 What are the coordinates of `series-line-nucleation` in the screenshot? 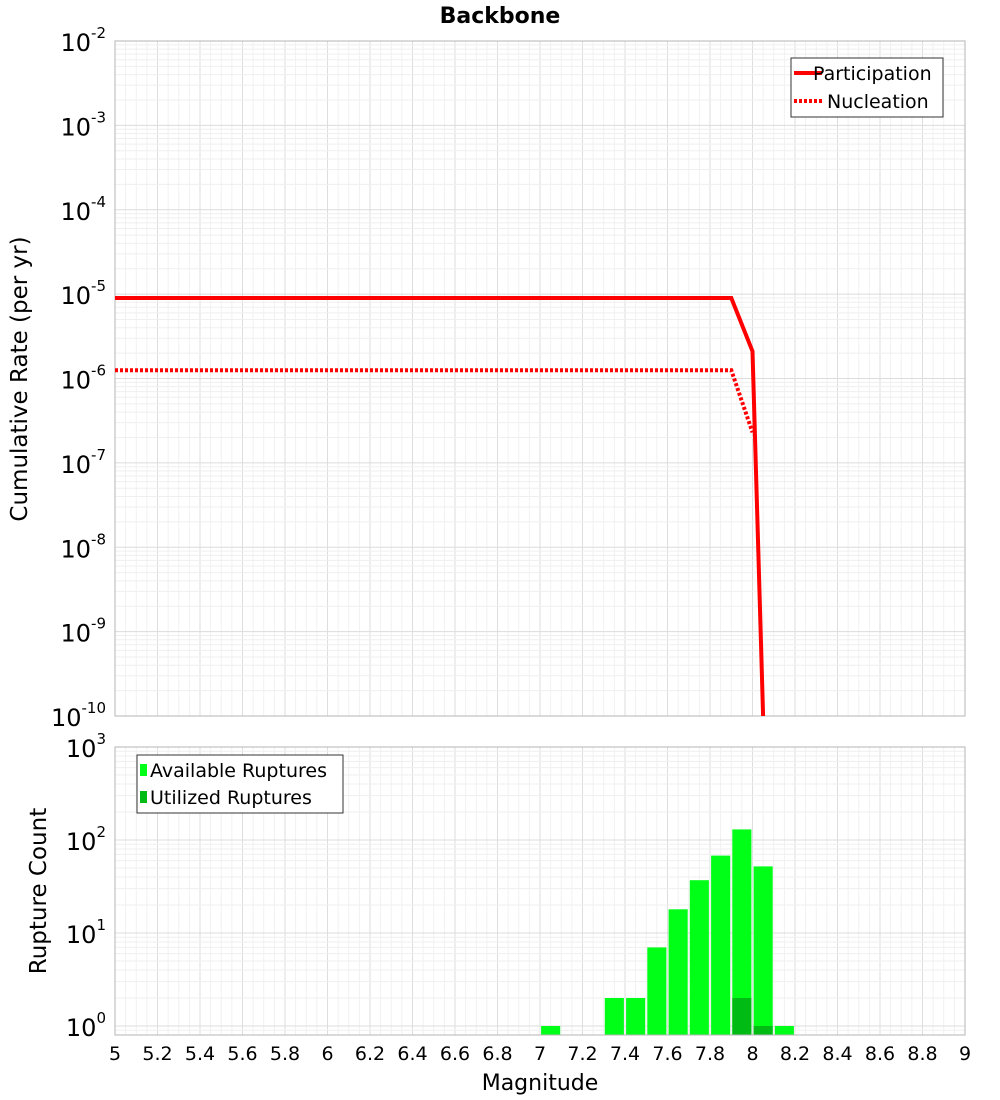 It's located at (435, 401).